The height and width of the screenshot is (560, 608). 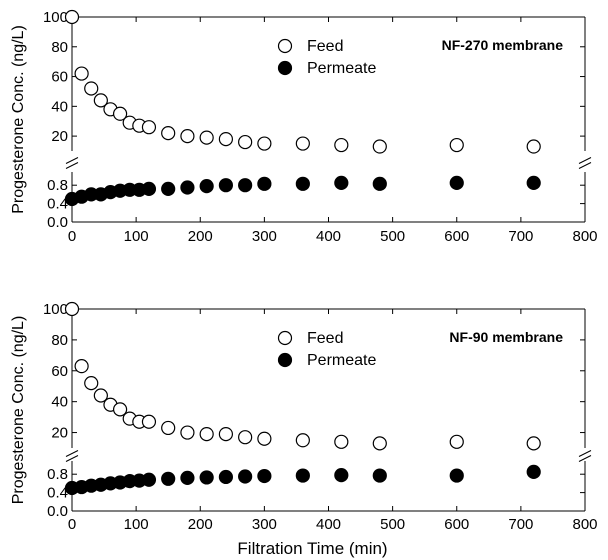 What do you see at coordinates (312, 548) in the screenshot?
I see `x-axis-label: Filtration Time (min)` at bounding box center [312, 548].